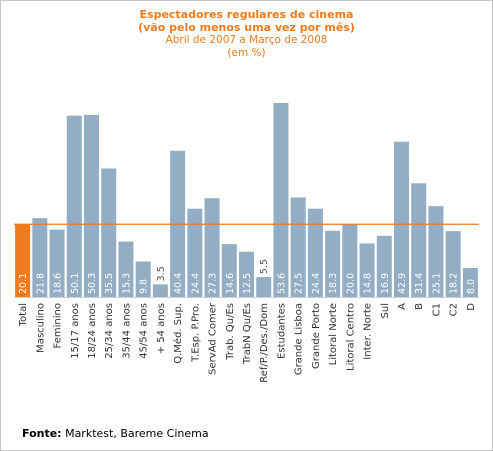 This screenshot has width=493, height=451. What do you see at coordinates (178, 333) in the screenshot?
I see `category-label-9: Q.Méd. Sup.` at bounding box center [178, 333].